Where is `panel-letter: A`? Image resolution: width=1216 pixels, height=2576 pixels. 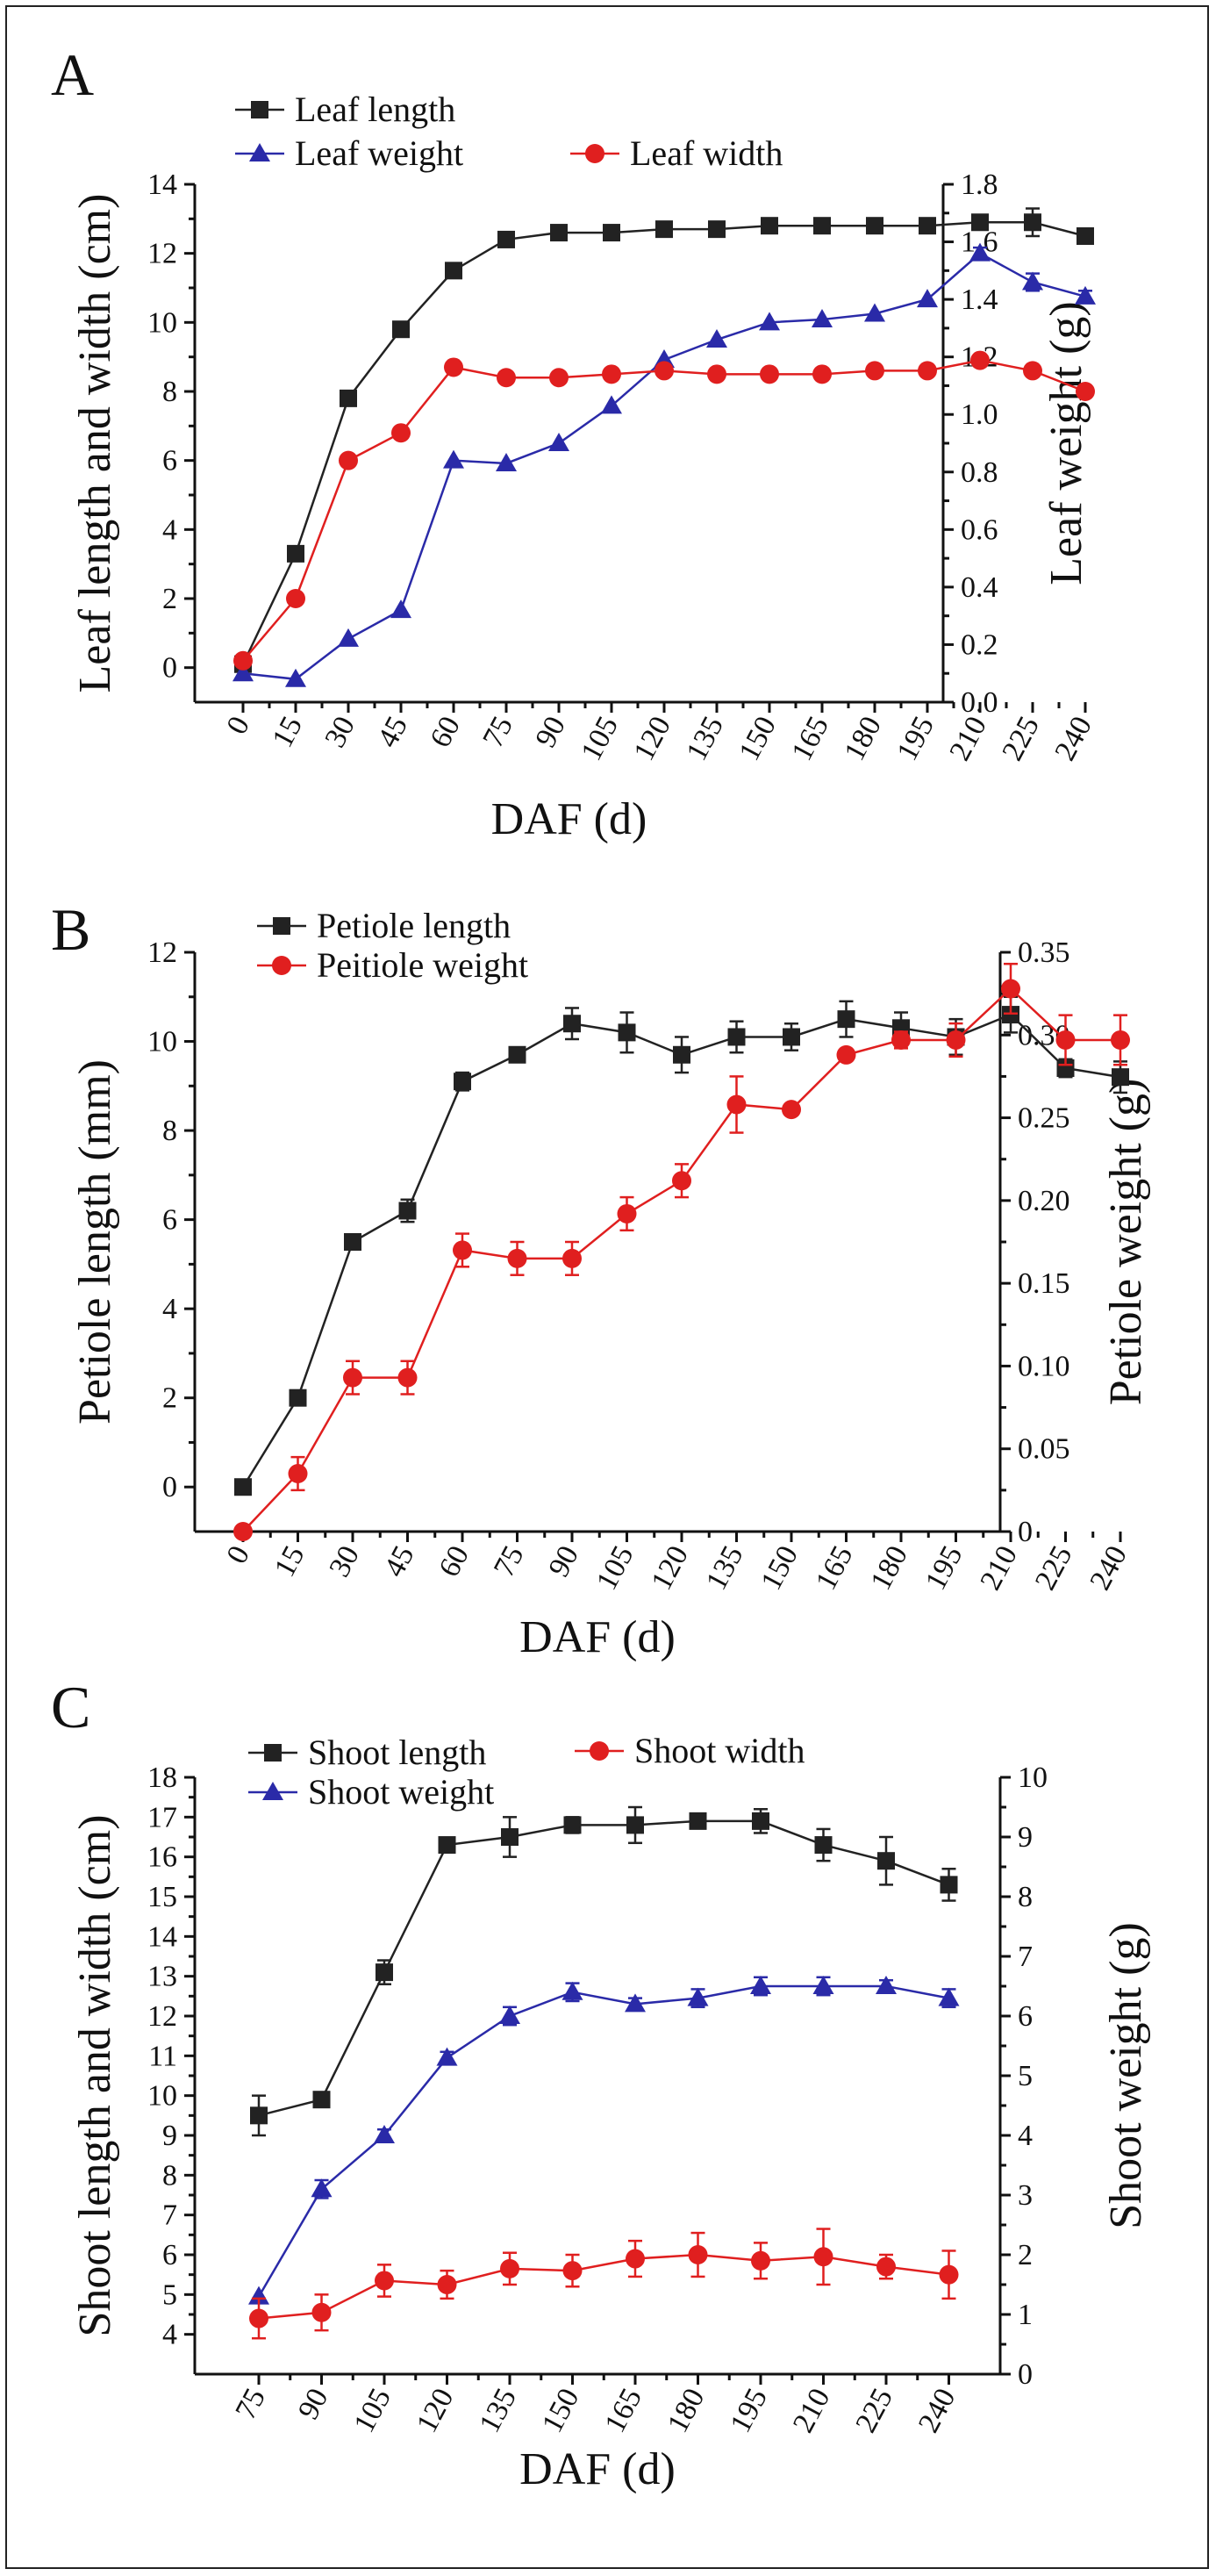
panel-letter: A is located at coordinates (72, 75).